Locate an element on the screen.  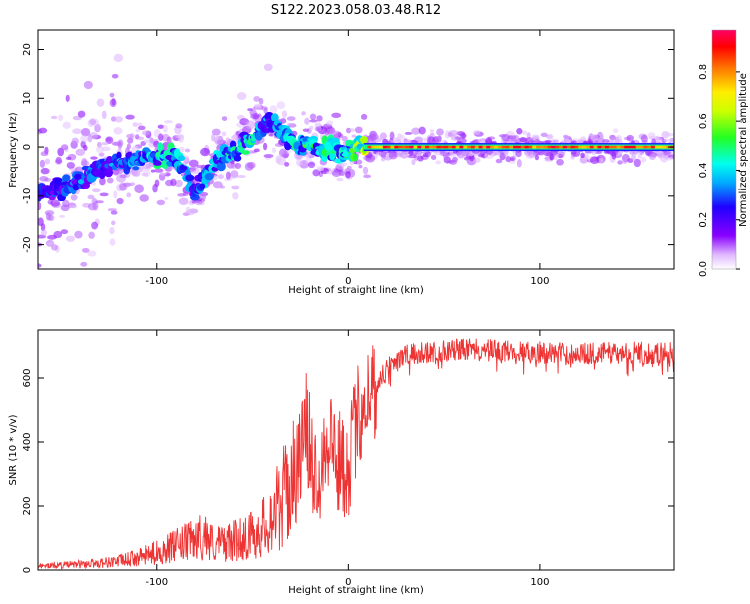
spectrogram-ylabel: Frequency (Hz) is located at coordinates (13, 150).